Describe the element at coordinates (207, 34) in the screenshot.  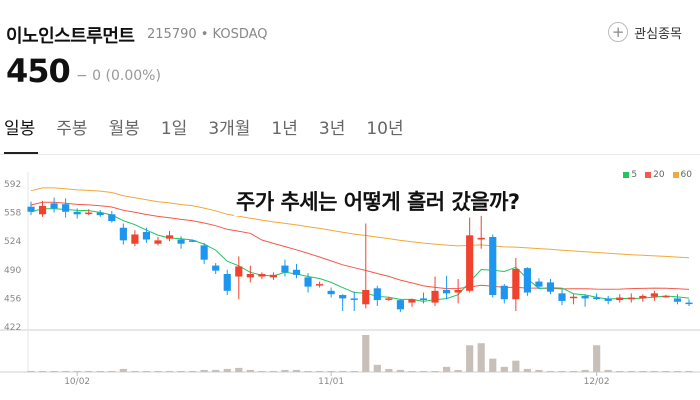
I see `stock-code-market: 215790 • KOSDAQ` at that location.